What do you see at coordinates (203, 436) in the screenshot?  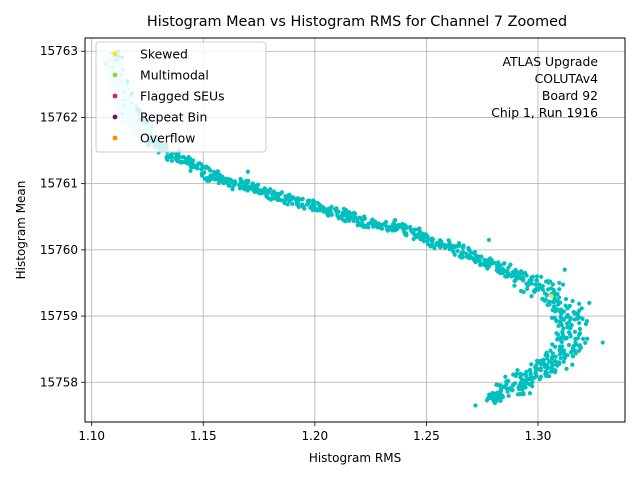 I see `x-tick-label: 1.15` at bounding box center [203, 436].